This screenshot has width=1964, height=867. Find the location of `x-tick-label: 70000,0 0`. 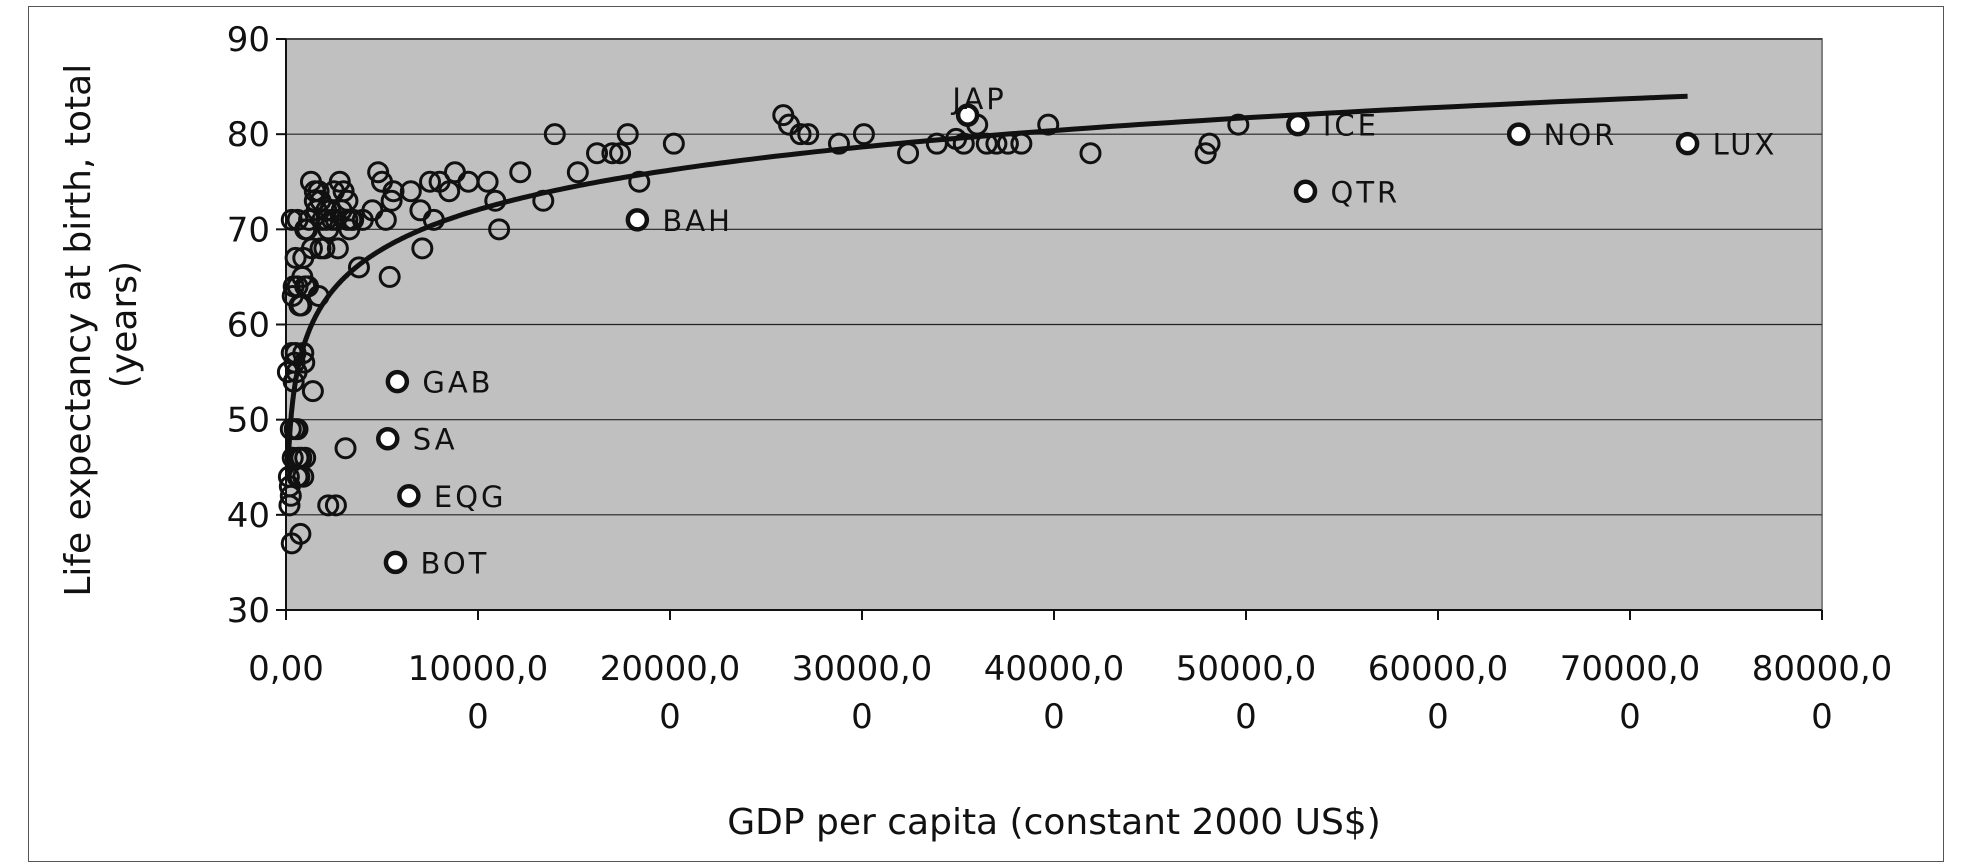

x-tick-label: 70000,0 0 is located at coordinates (1630, 693).